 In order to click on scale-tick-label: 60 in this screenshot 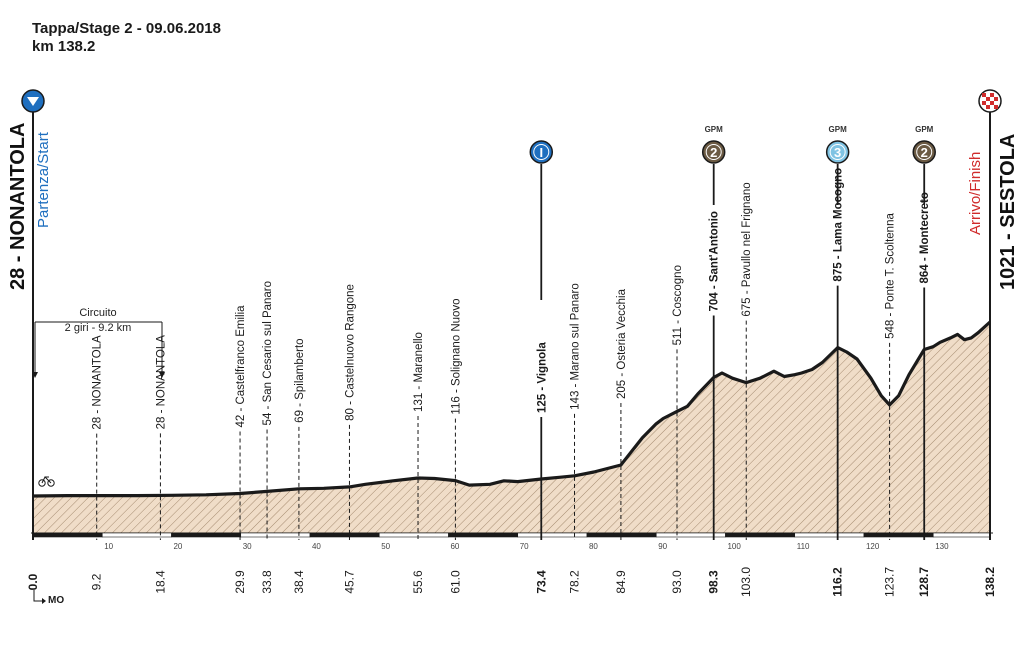, I will do `click(454, 546)`.